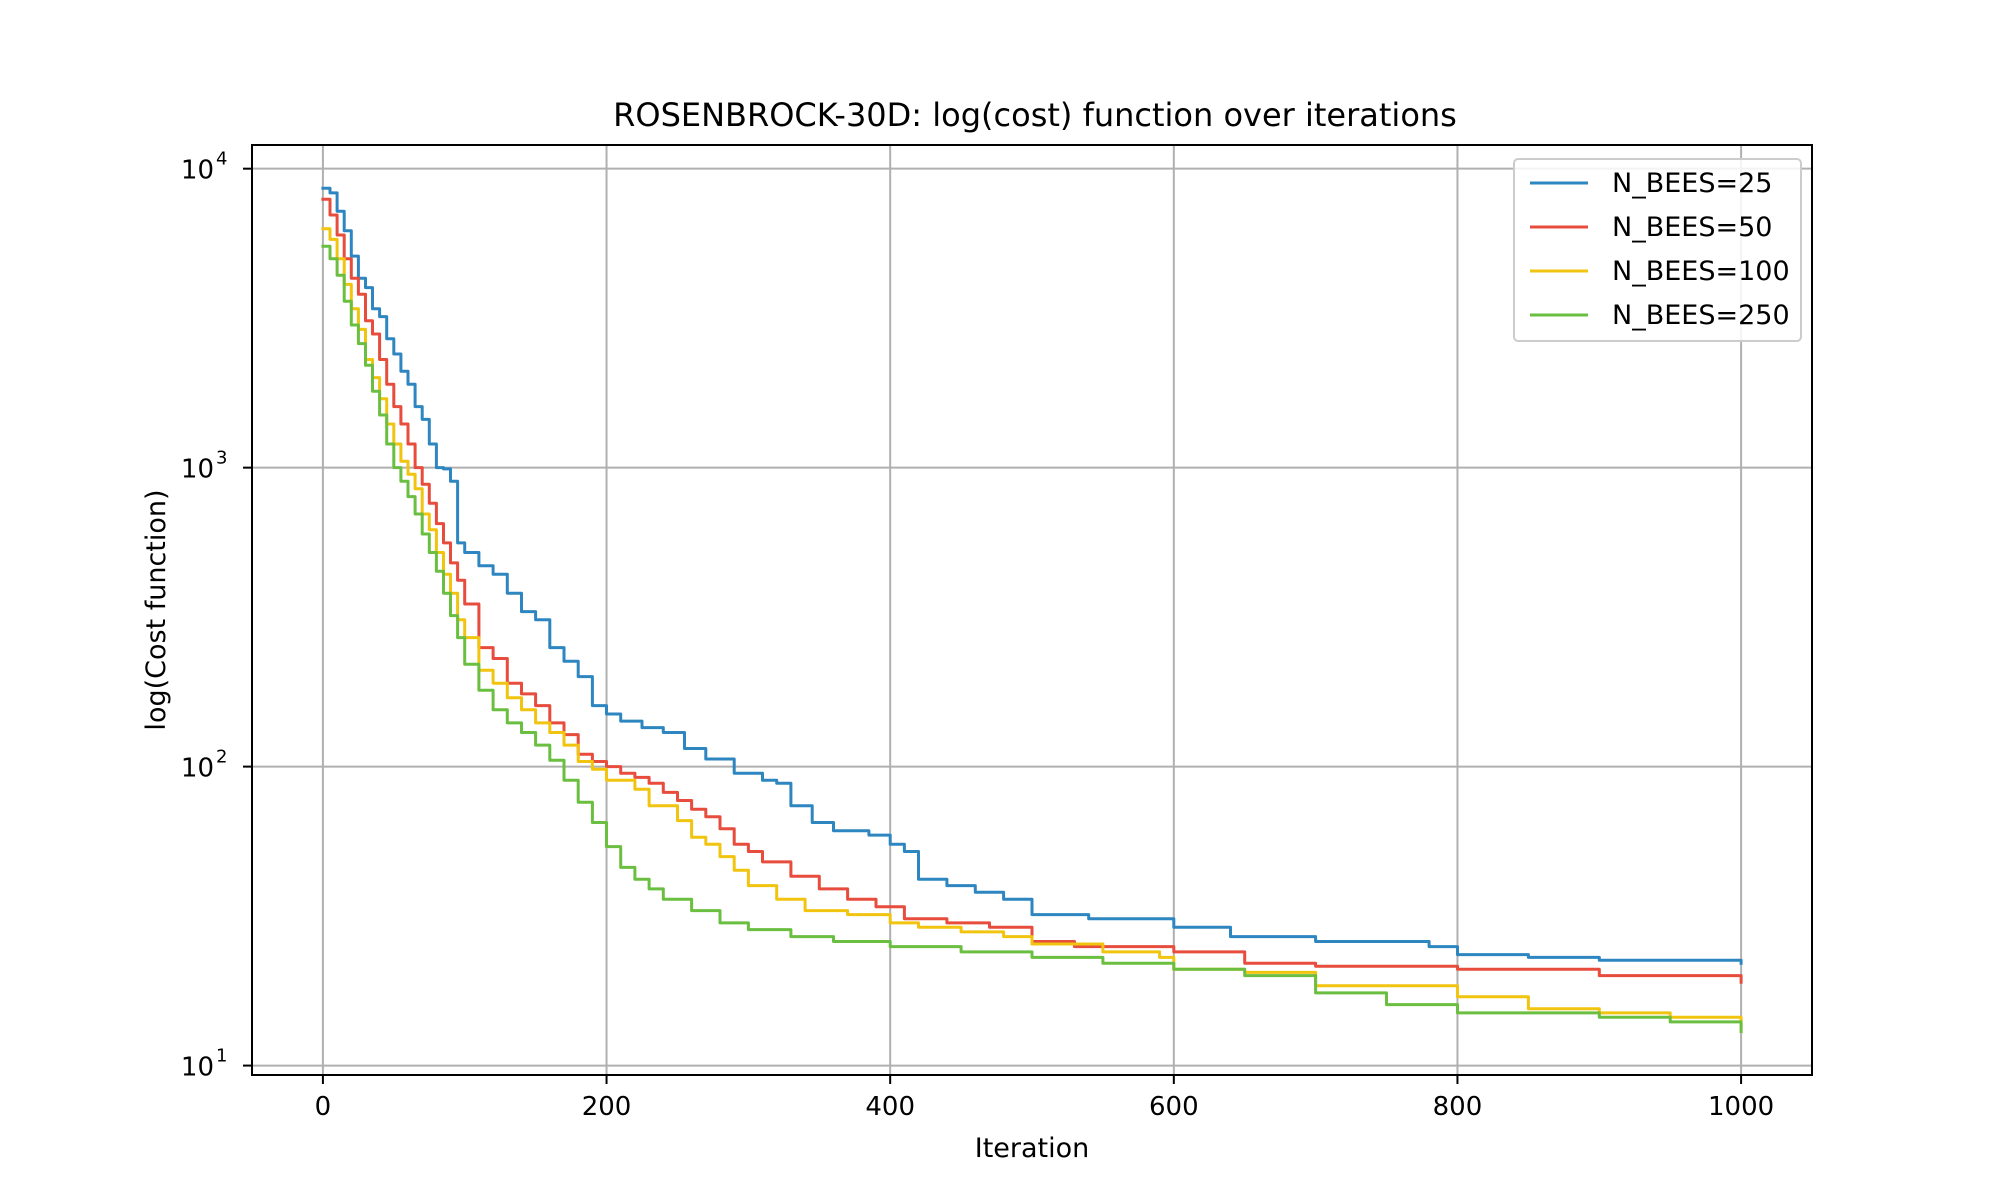  I want to click on y-tick-label-exponent: 1, so click(221, 1056).